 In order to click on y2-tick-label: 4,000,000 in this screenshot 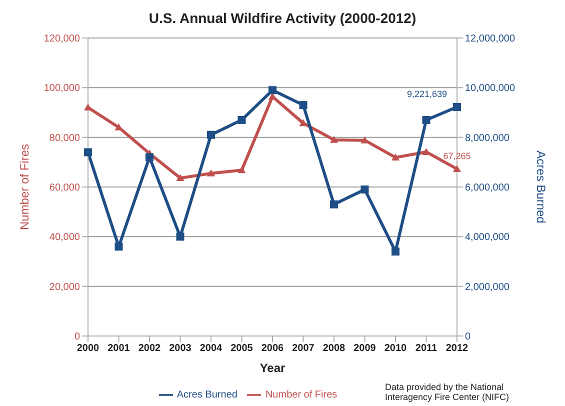, I will do `click(487, 238)`.